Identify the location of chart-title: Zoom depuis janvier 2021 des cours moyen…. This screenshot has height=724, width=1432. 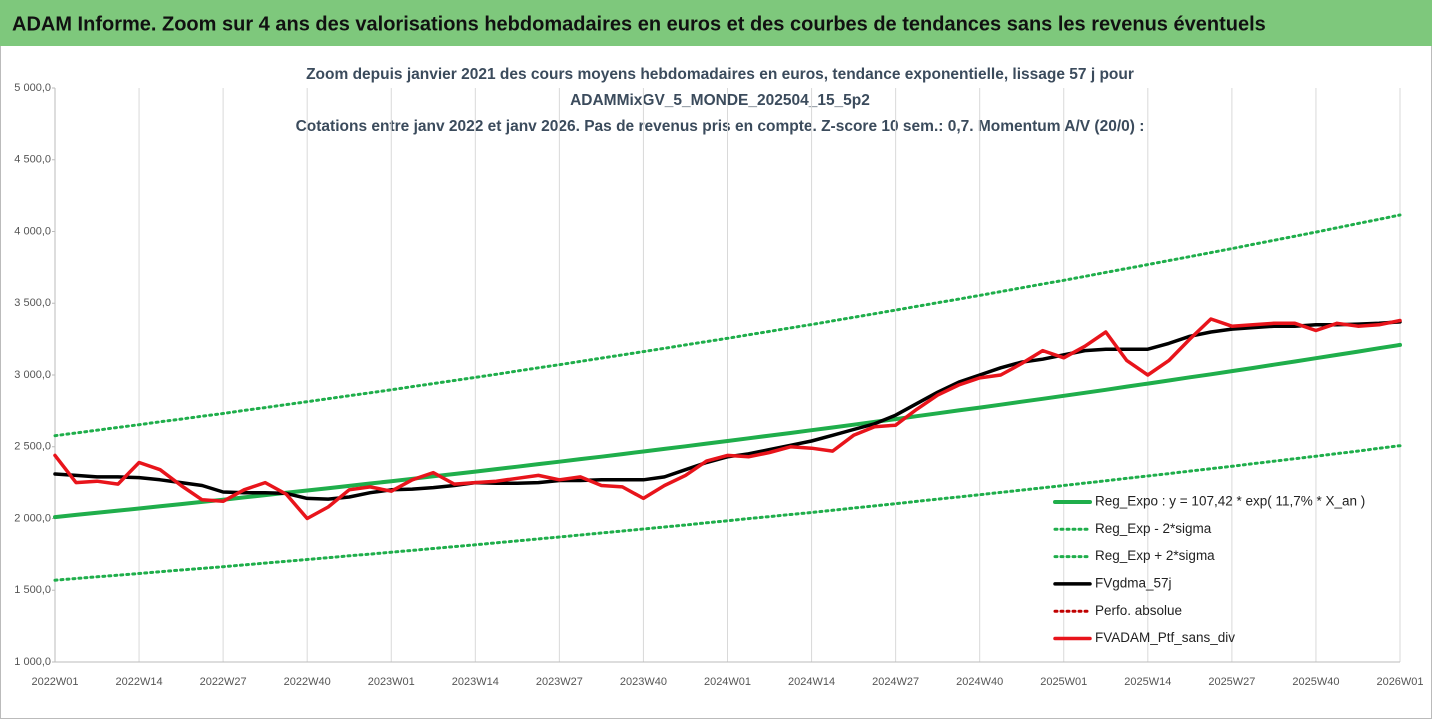
(720, 74).